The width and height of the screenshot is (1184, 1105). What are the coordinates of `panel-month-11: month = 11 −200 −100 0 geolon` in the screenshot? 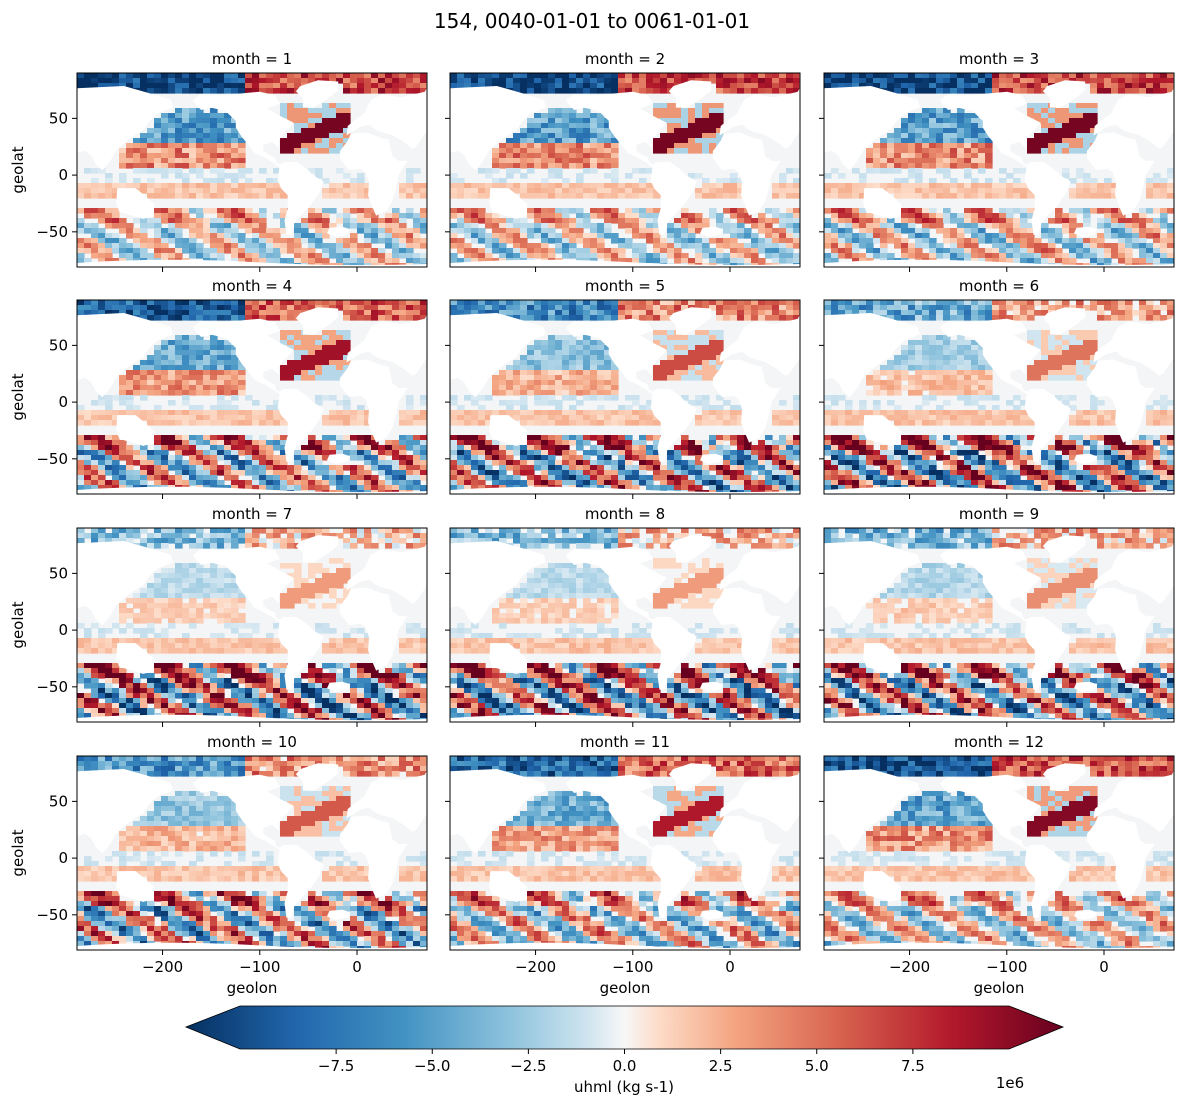 It's located at (623, 865).